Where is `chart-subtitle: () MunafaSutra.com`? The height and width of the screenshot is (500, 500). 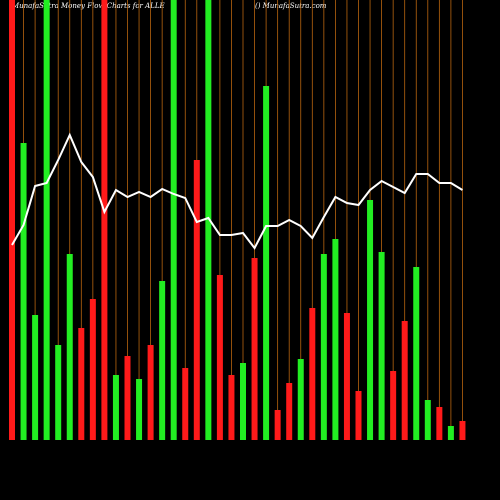 chart-subtitle: () MunafaSutra.com is located at coordinates (291, 6).